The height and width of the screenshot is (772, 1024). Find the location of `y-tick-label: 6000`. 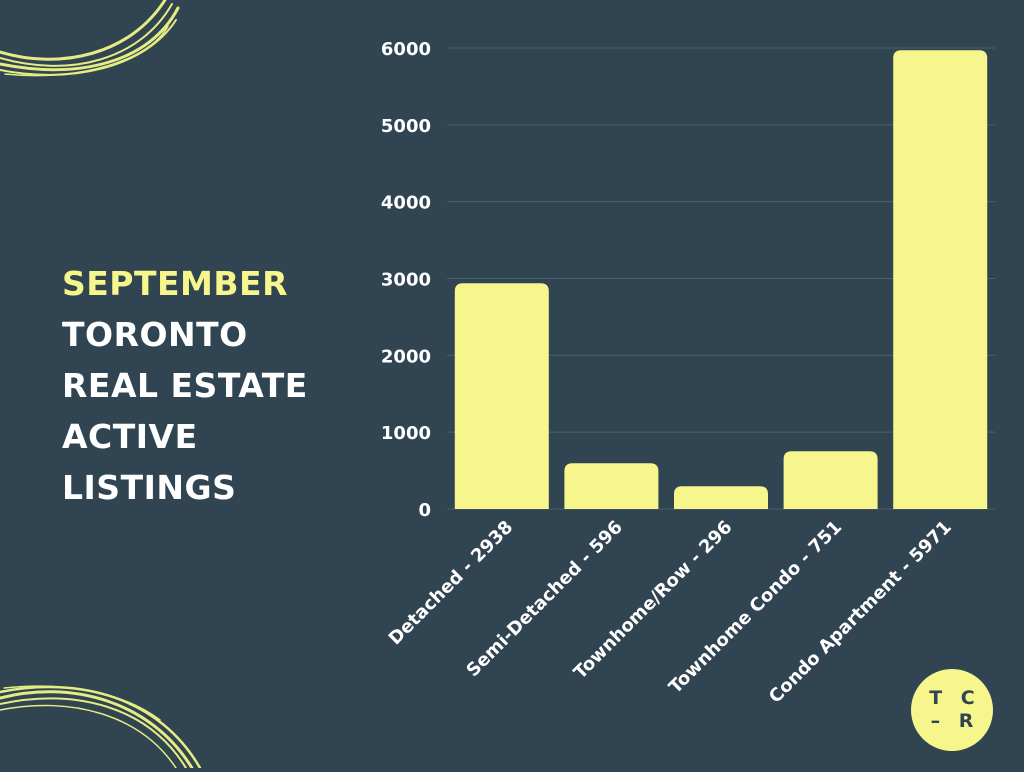

y-tick-label: 6000 is located at coordinates (406, 49).